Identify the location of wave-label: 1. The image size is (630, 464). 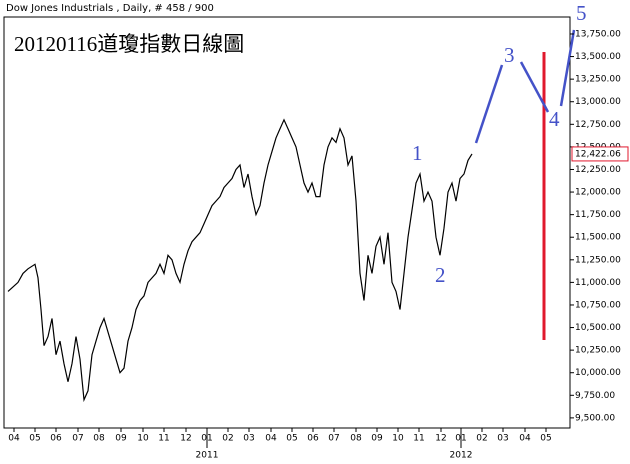
(417, 153).